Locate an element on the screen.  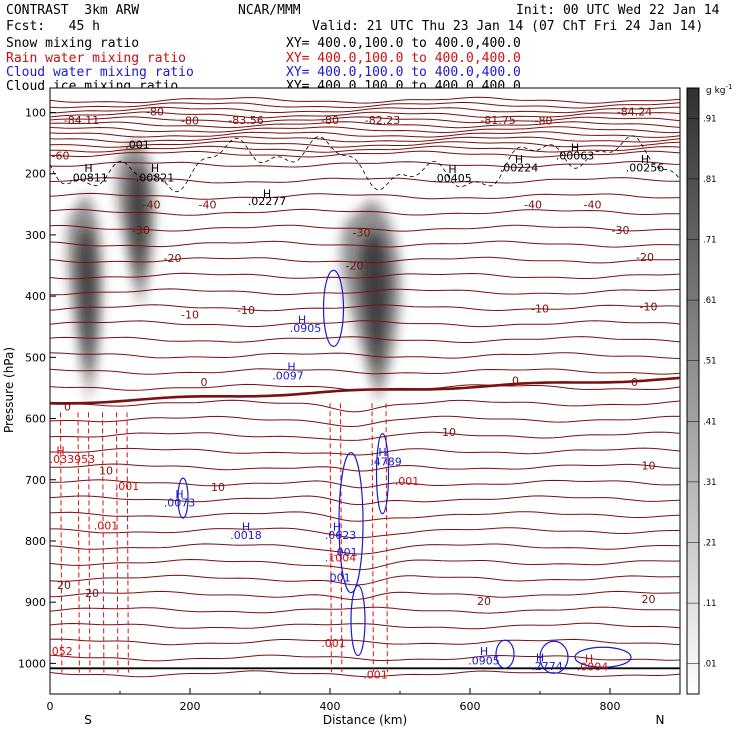
org-label: NCAR/MMM is located at coordinates (269, 10).